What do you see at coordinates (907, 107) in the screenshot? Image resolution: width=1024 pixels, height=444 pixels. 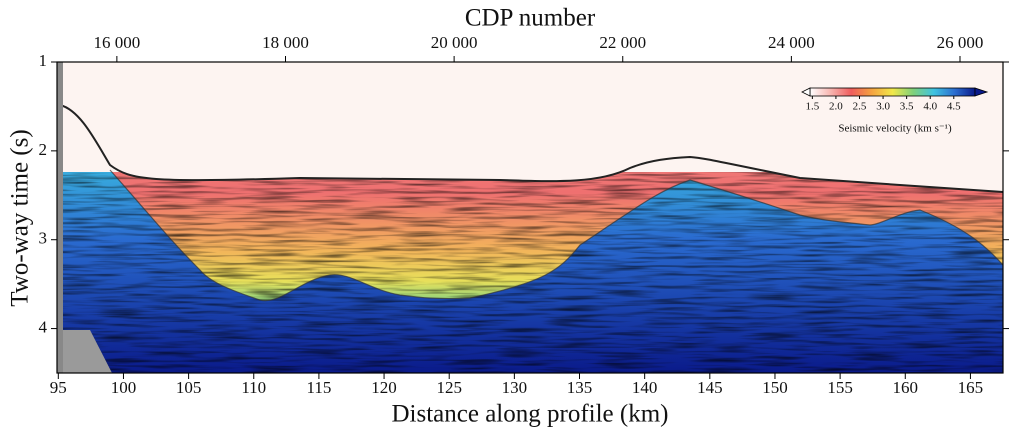 I see `colorbar-tick-label: 3.5` at bounding box center [907, 107].